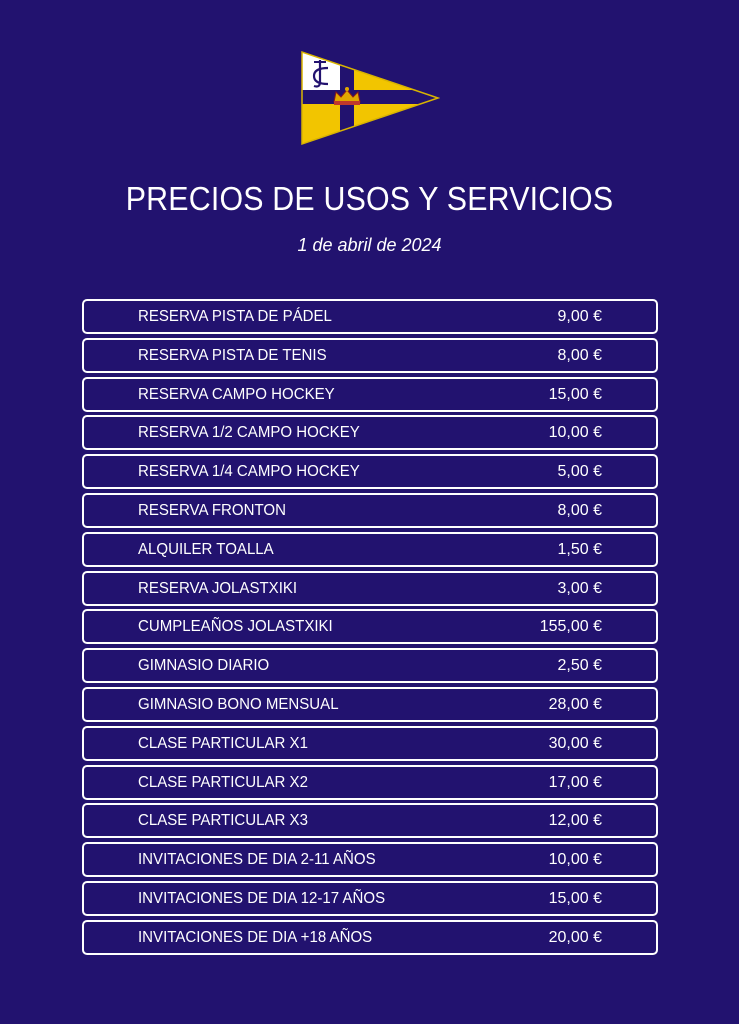 This screenshot has width=739, height=1024. I want to click on service-price: 17,00 €, so click(575, 782).